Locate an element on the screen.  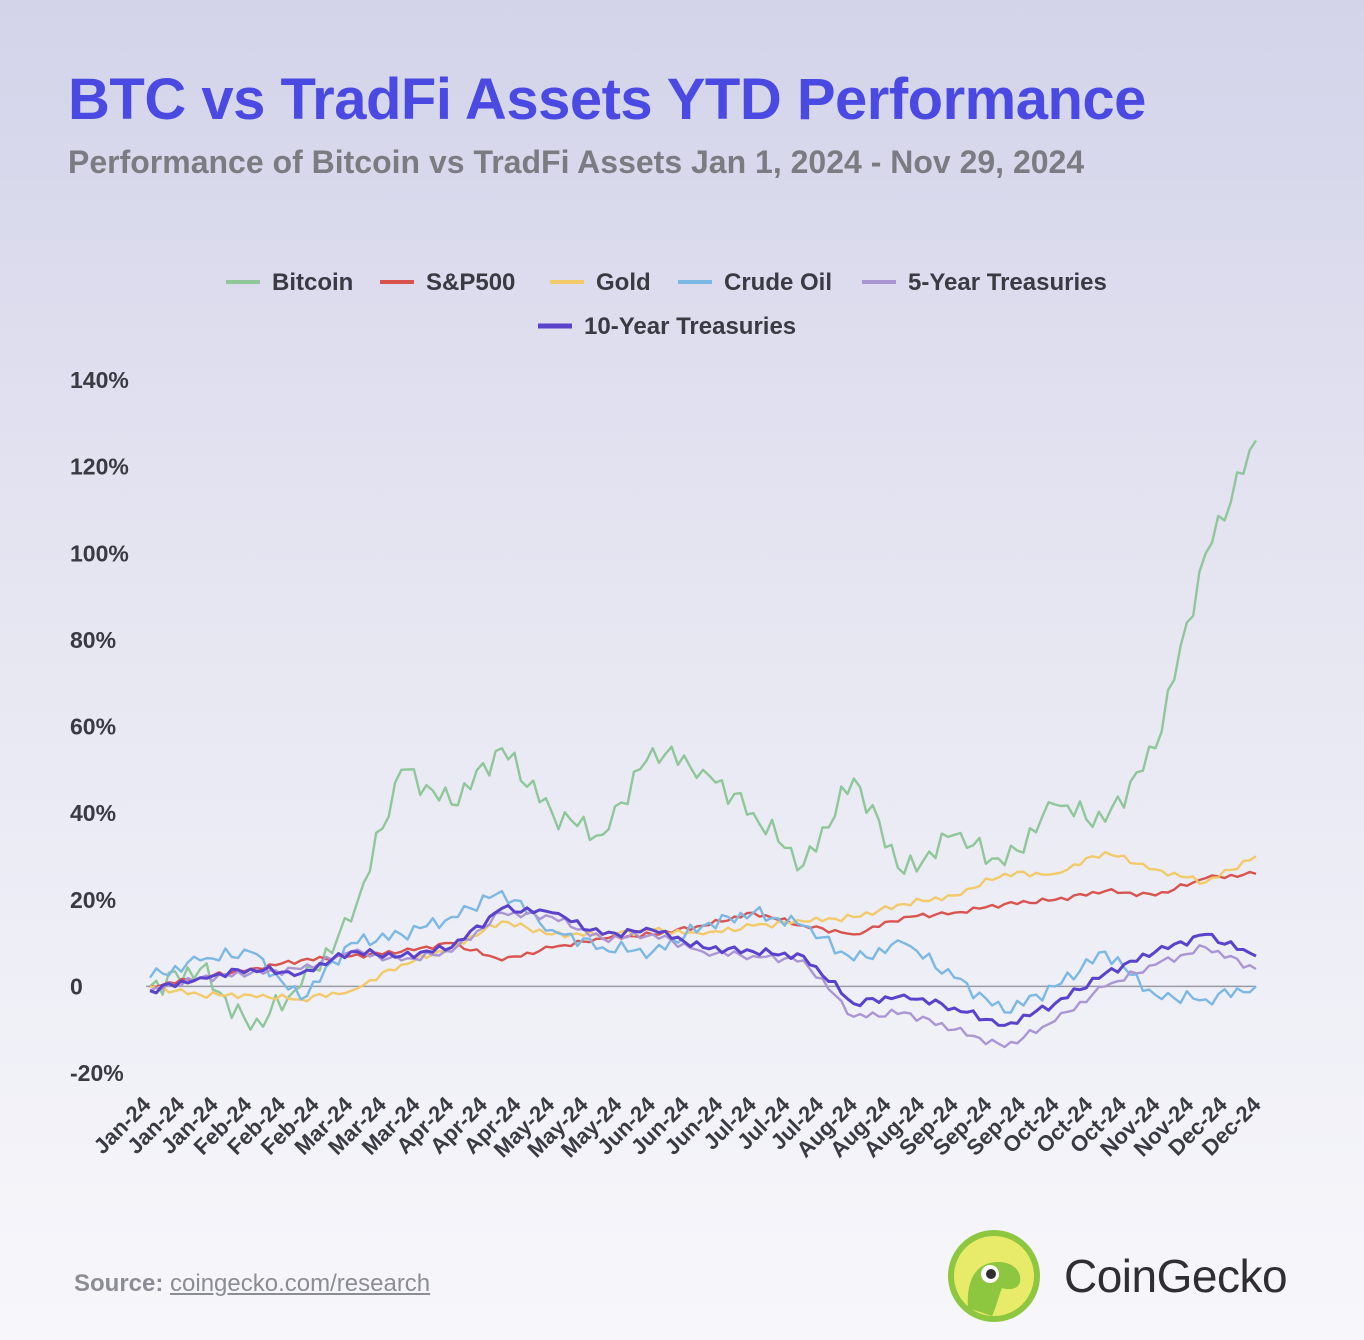
source-label: Source: is located at coordinates (119, 1283).